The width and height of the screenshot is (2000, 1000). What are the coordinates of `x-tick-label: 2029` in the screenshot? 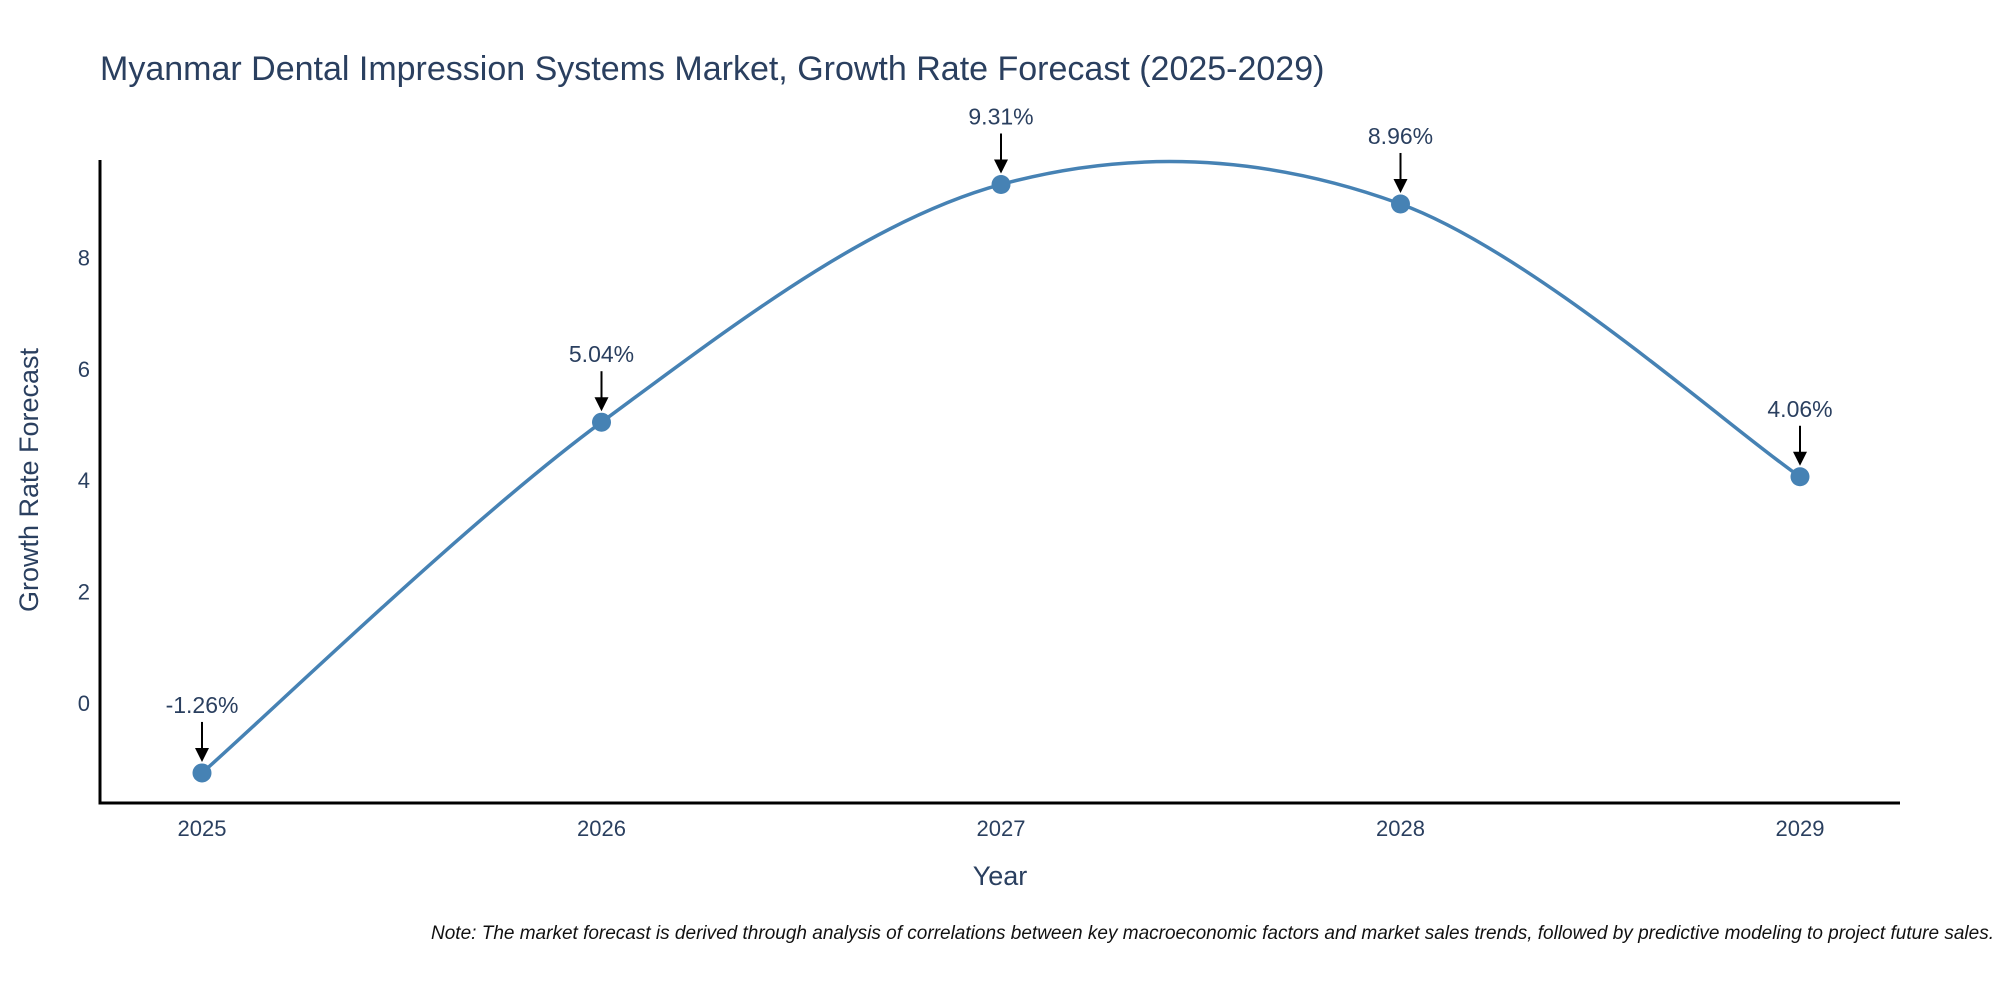 It's located at (1800, 828).